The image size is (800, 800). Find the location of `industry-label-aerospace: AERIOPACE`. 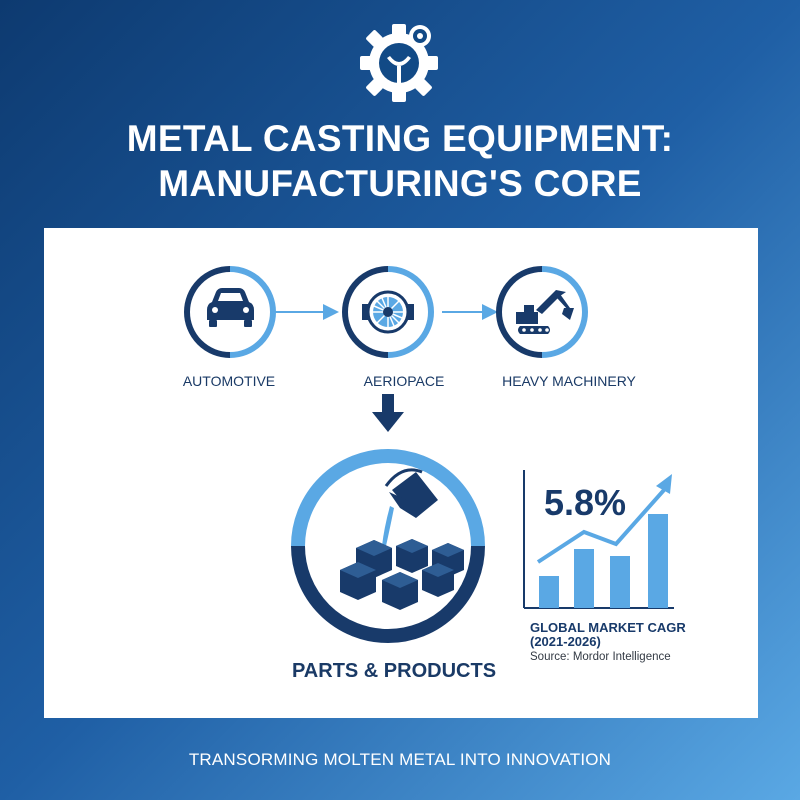

industry-label-aerospace: AERIOPACE is located at coordinates (404, 381).